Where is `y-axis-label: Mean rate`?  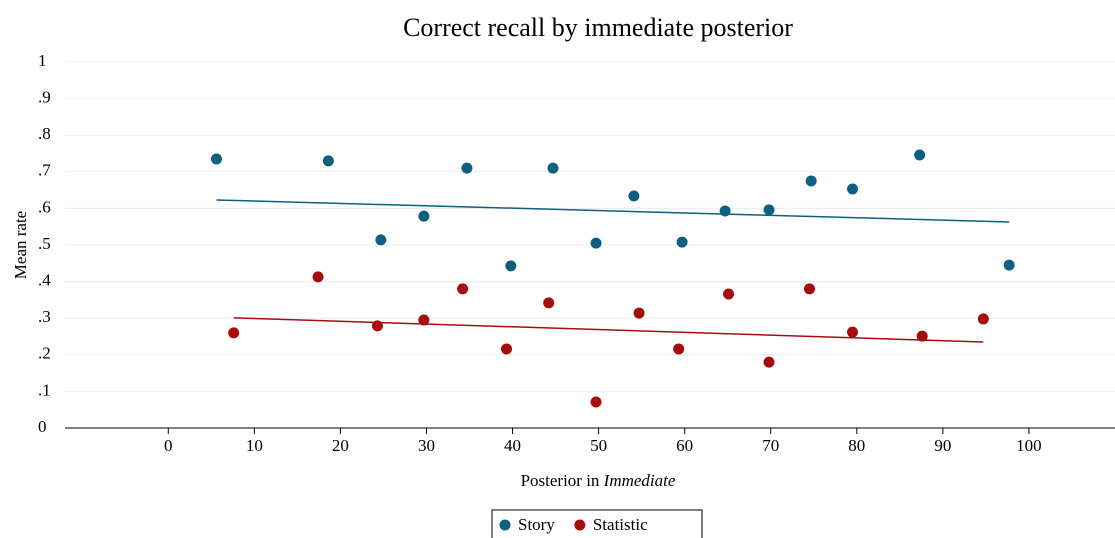 y-axis-label: Mean rate is located at coordinates (20, 245).